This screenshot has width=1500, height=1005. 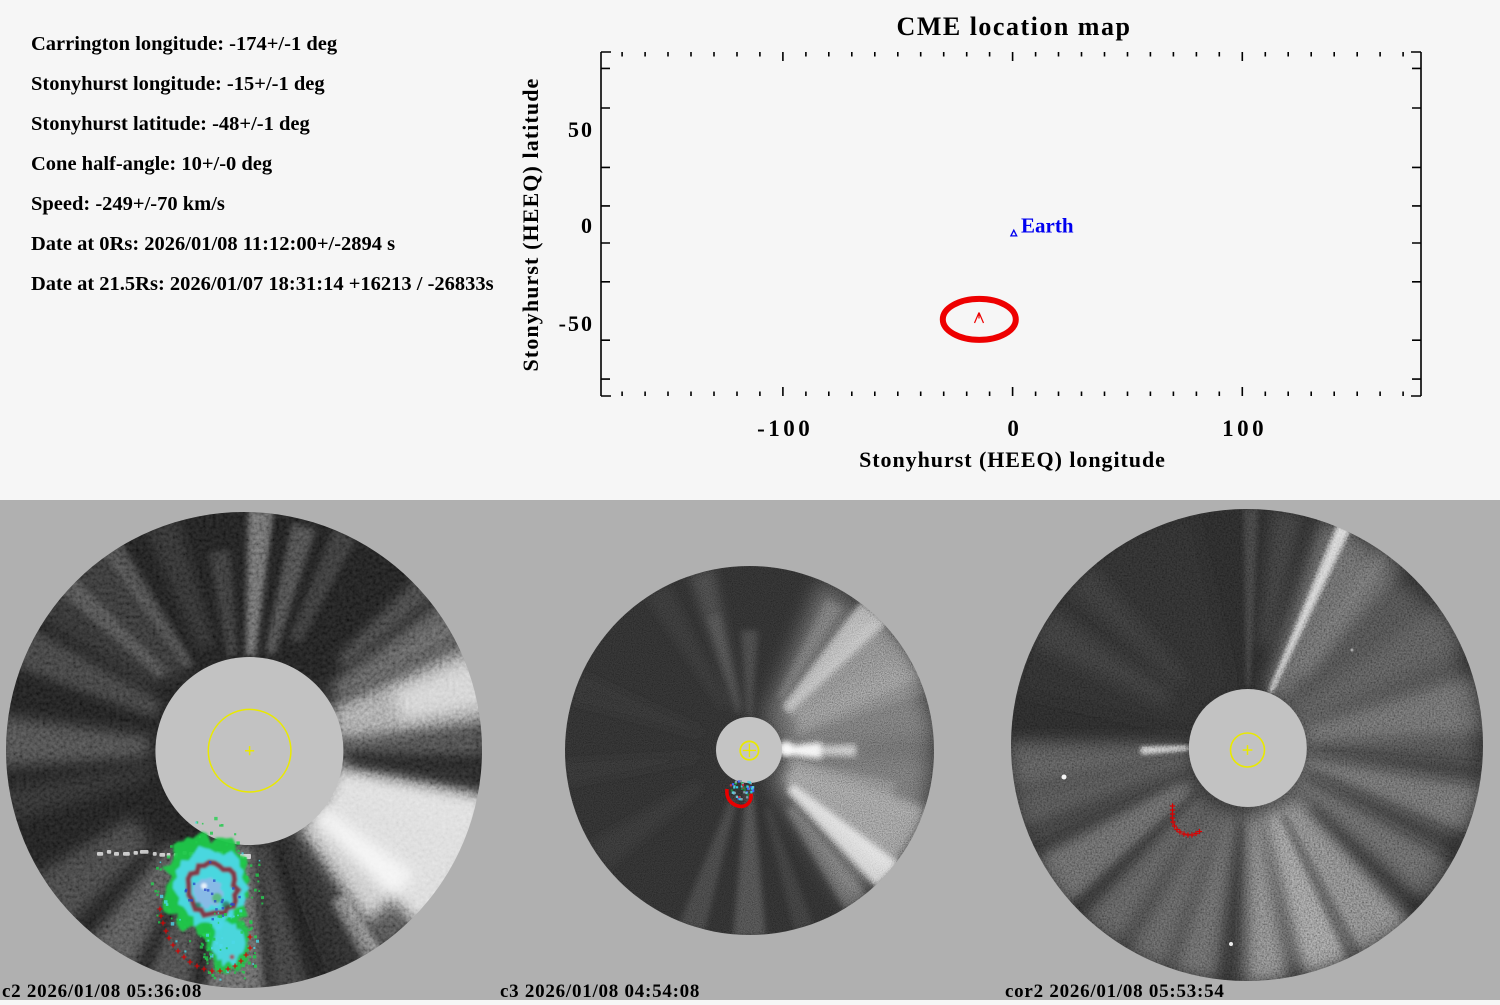 I want to click on svg-text: Stonyhurst (HEEQ) longitude, so click(x=1012, y=459).